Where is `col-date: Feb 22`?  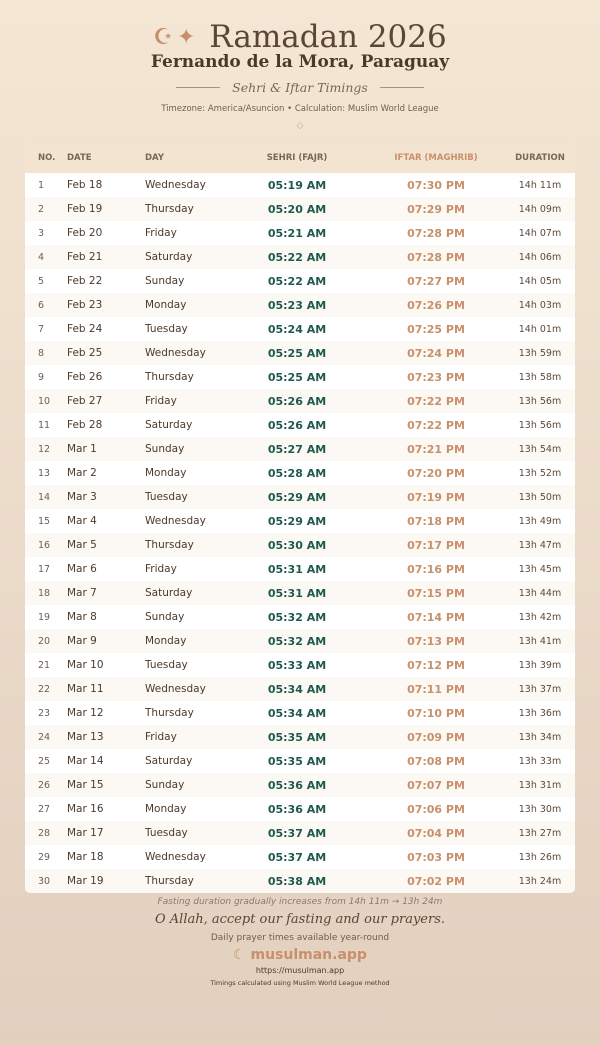
col-date: Feb 22 is located at coordinates (85, 281).